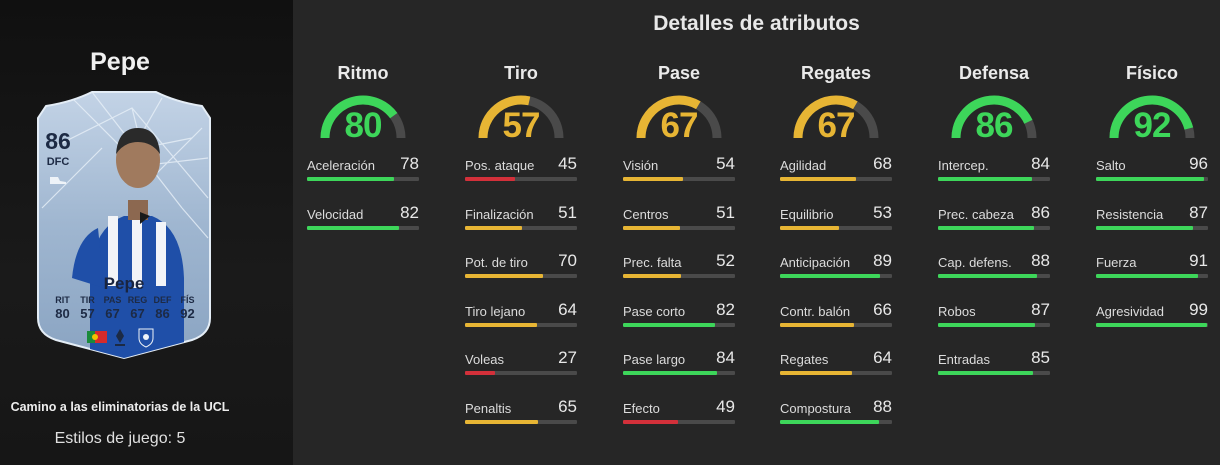  I want to click on stat-name: Finalización, so click(499, 214).